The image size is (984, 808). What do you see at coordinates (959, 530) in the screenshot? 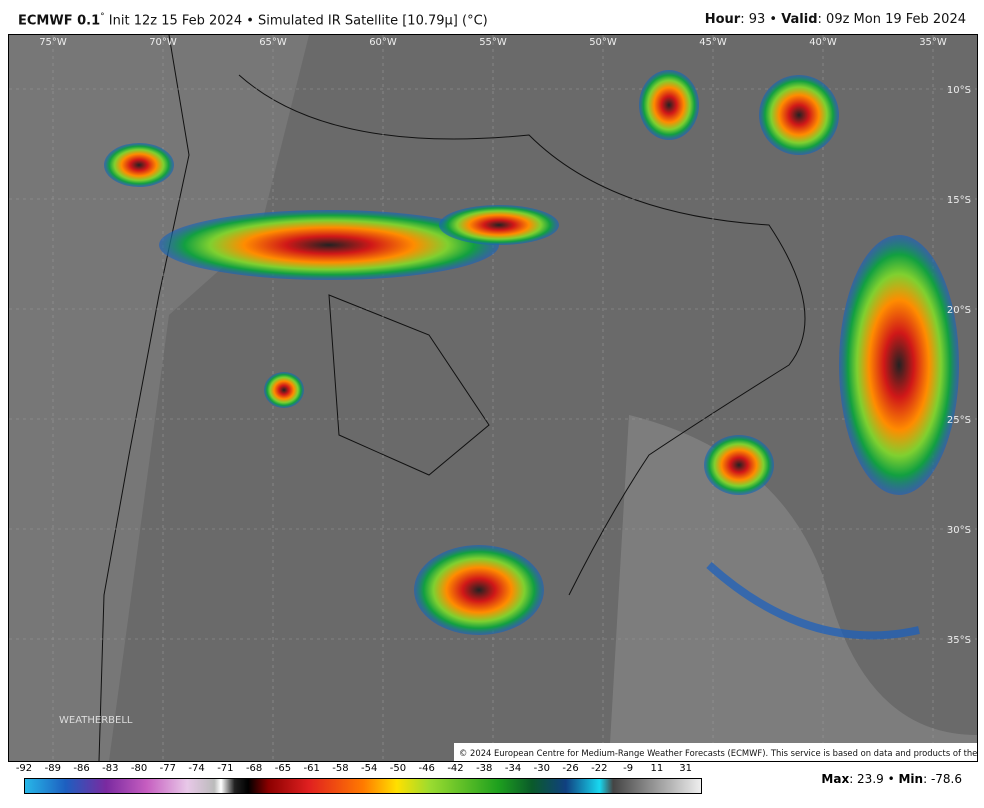
I see `latitude-label: 30°S` at bounding box center [959, 530].